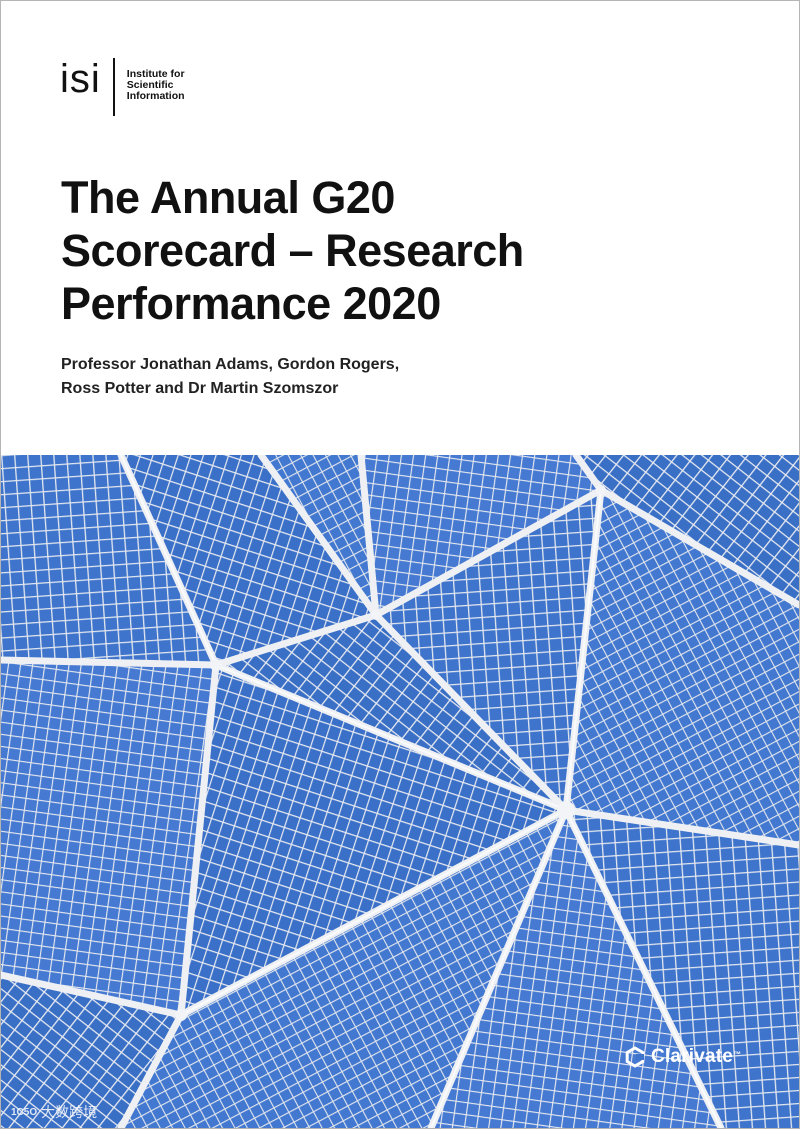  I want to click on clarivate-wordmark: Clarivate, so click(692, 1056).